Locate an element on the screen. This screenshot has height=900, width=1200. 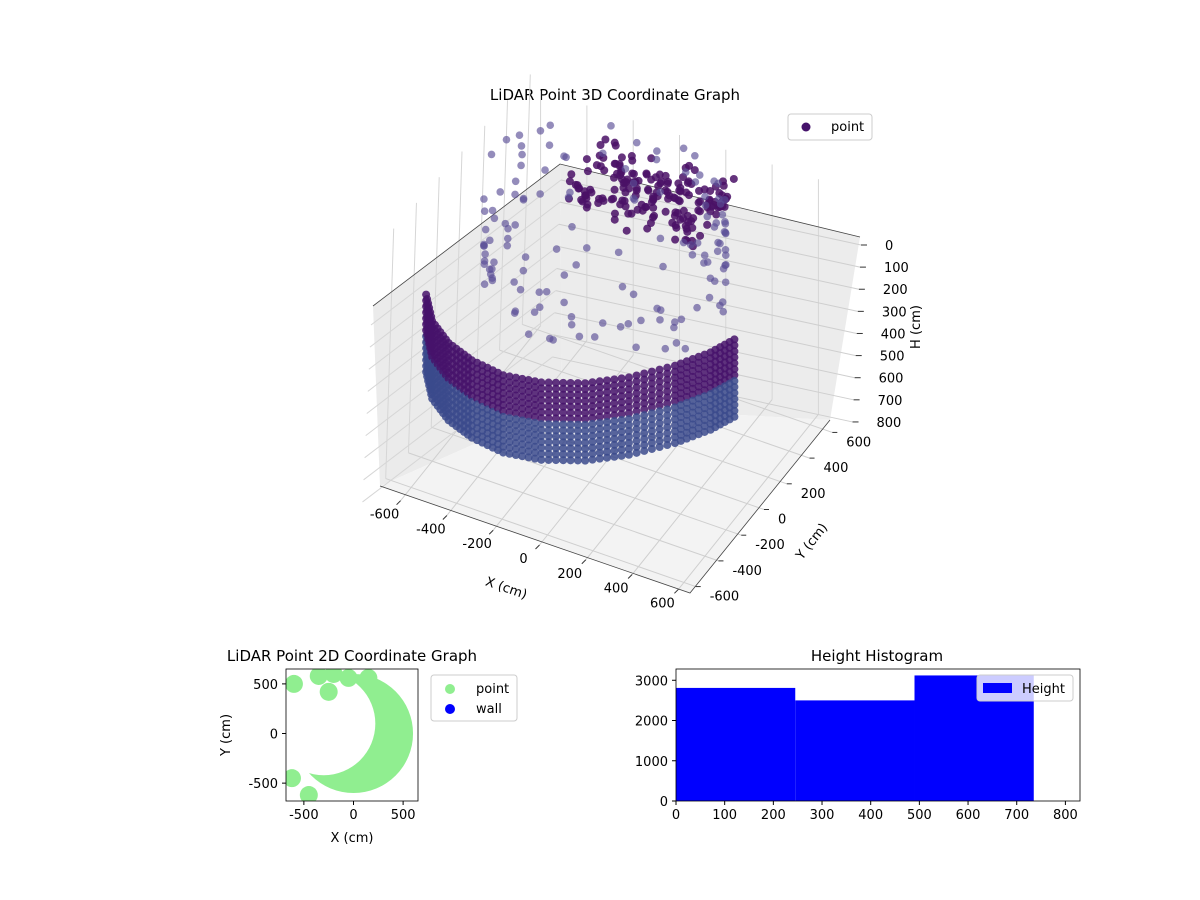
legend-histogram-box is located at coordinates (1025, 688).